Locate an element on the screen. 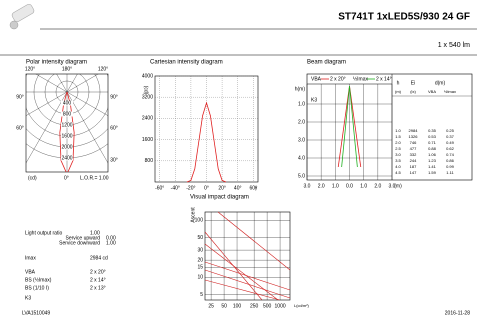 The width and height of the screenshot is (477, 322). table-cell: 0.25 is located at coordinates (450, 130).